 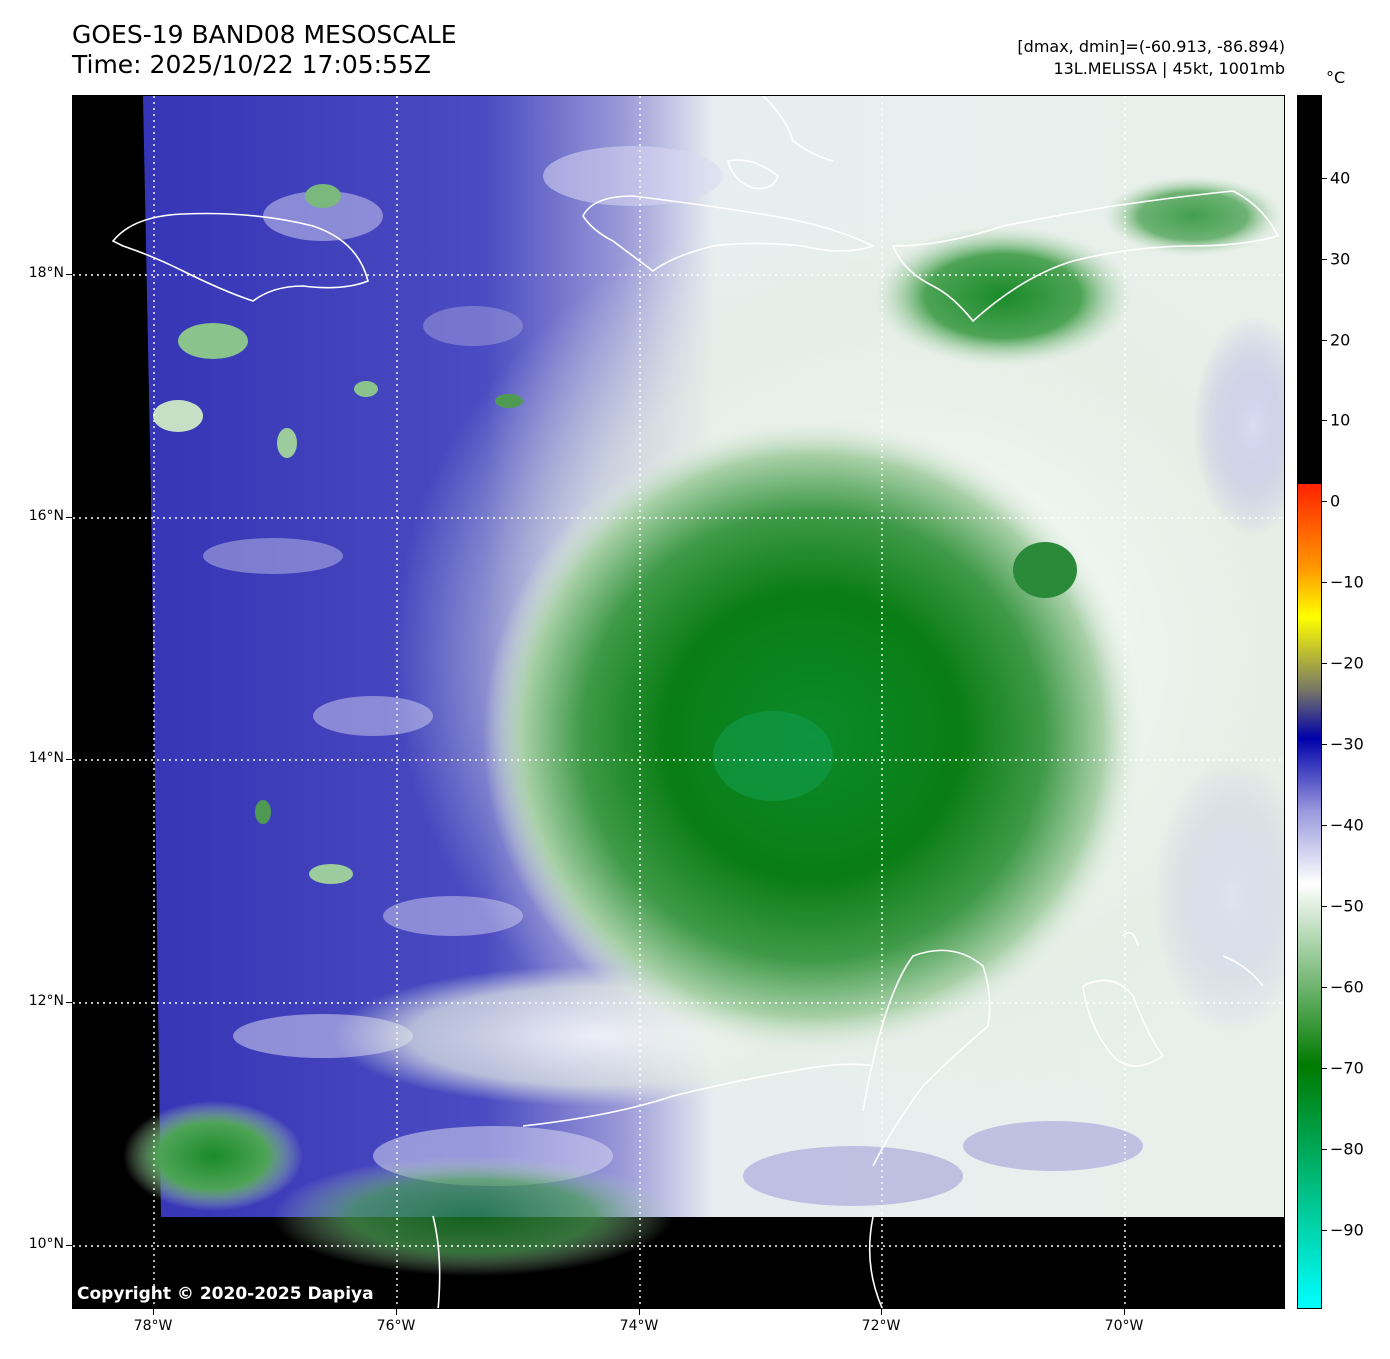 I want to click on colorbar-tick-0: 0, so click(x=1335, y=501).